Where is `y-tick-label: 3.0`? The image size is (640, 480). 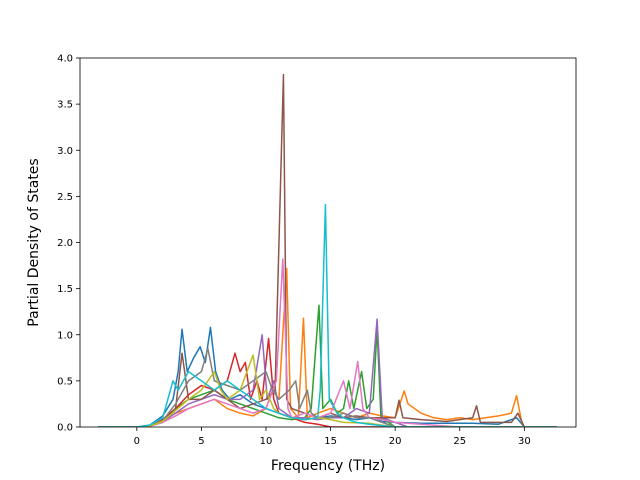 y-tick-label: 3.0 is located at coordinates (65, 151).